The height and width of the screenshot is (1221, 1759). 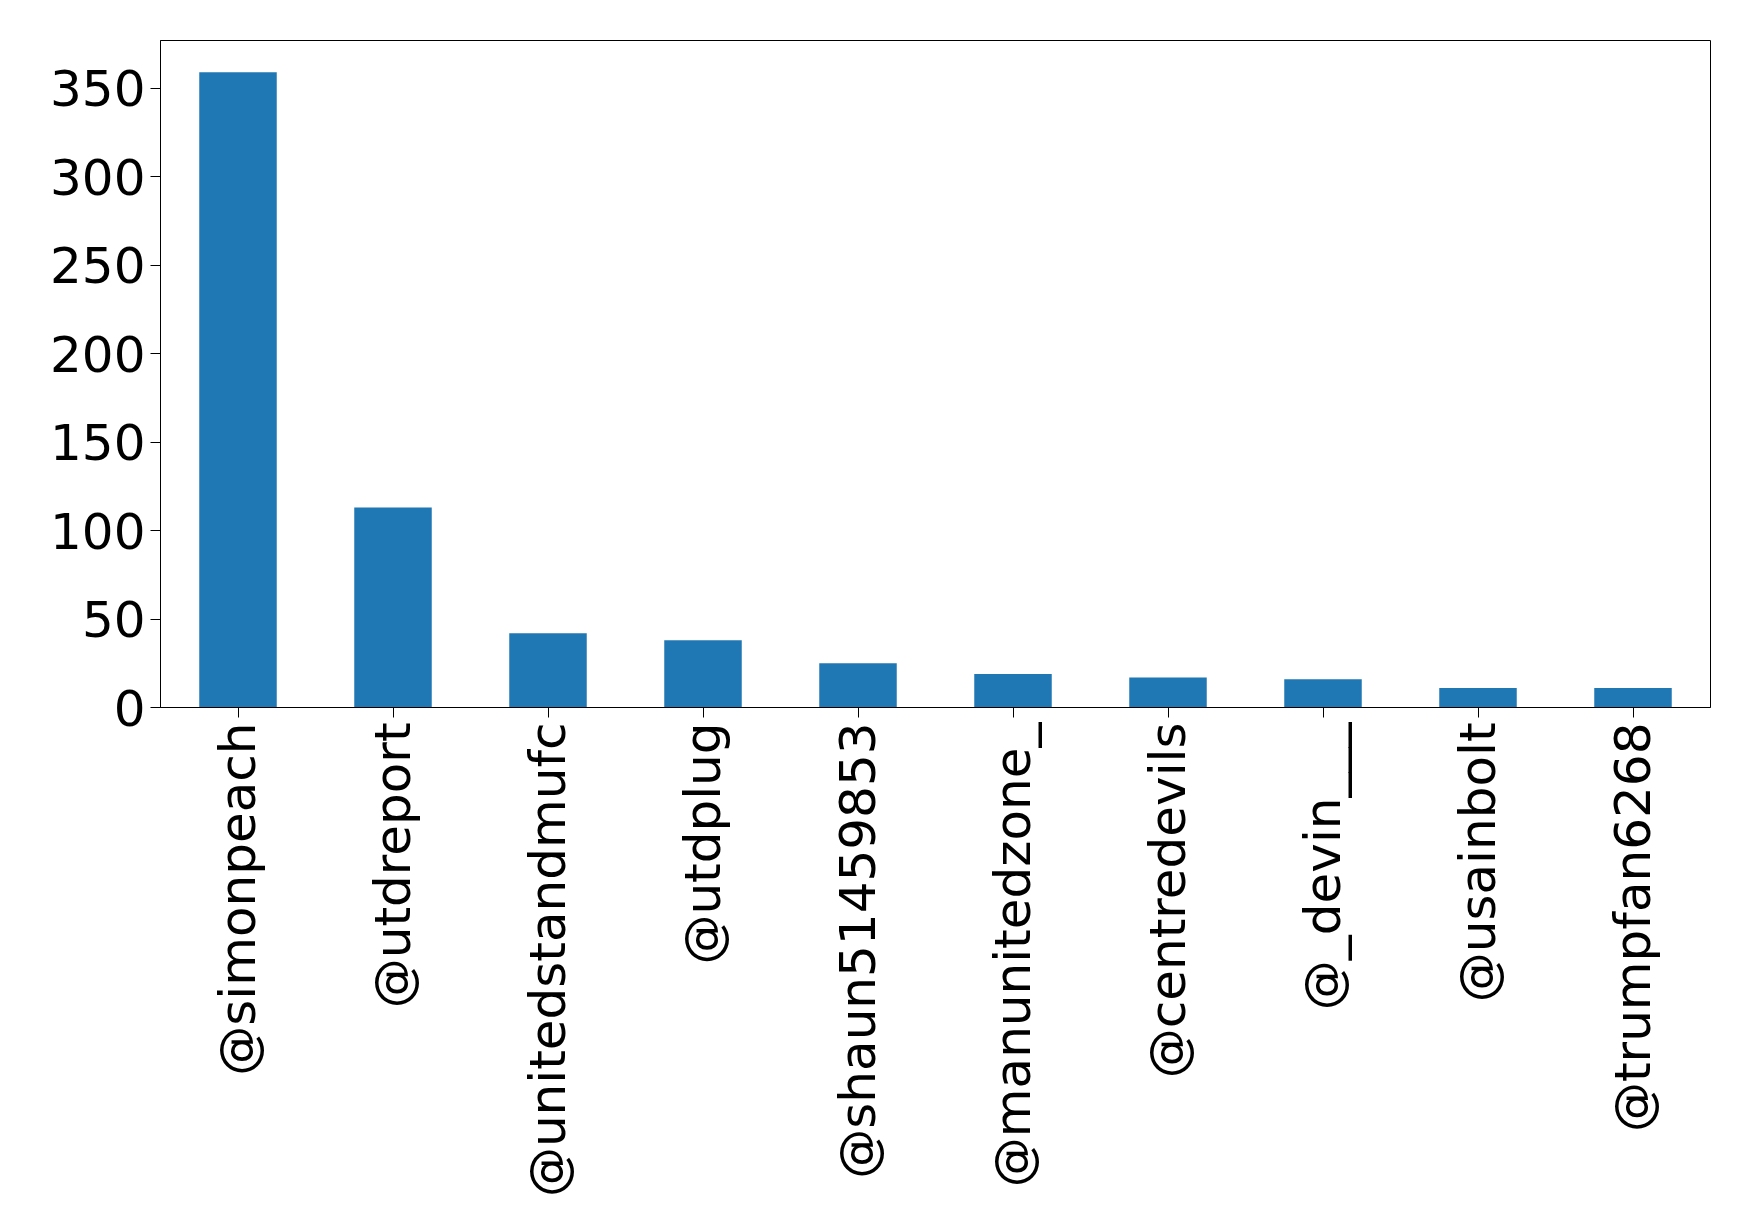 I want to click on x-tick-label: @manunitedzone_, so click(x=1013, y=954).